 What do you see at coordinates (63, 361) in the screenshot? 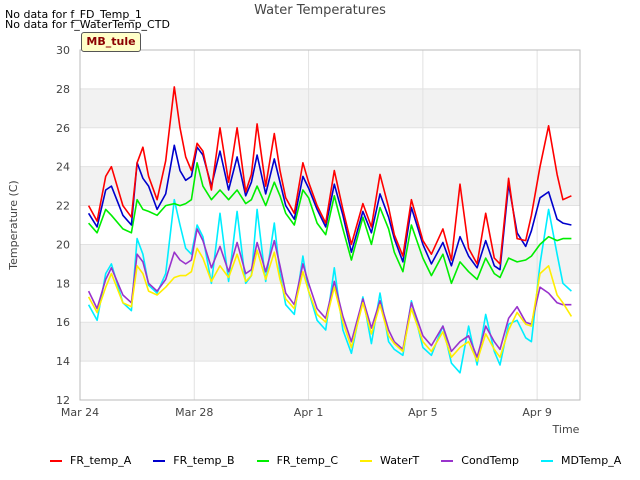
I see `y-tick-label: 14` at bounding box center [63, 361].